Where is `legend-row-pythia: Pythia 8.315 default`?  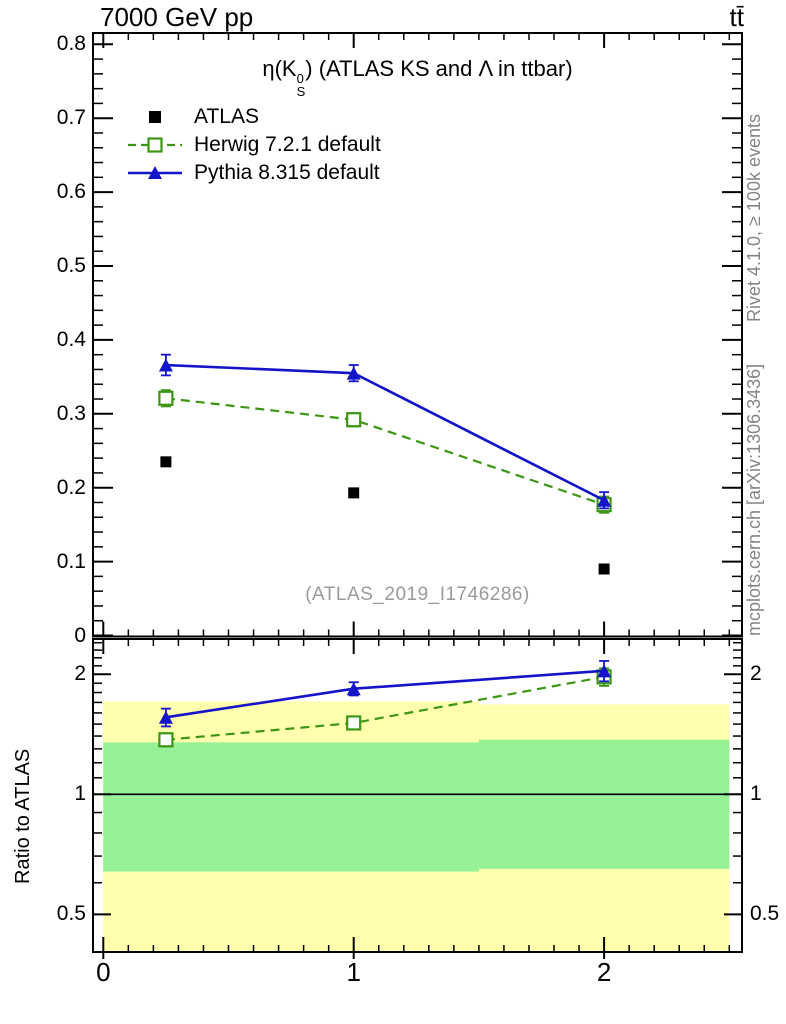
legend-row-pythia: Pythia 8.315 default is located at coordinates (253, 173).